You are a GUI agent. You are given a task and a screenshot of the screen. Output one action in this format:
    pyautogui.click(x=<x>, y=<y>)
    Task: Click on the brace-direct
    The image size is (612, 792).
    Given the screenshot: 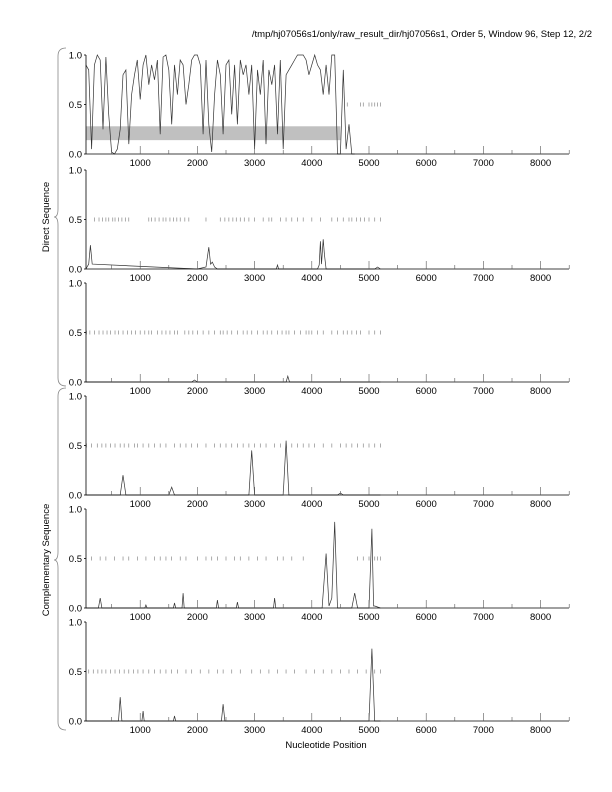 What is the action you would take?
    pyautogui.click(x=60, y=217)
    